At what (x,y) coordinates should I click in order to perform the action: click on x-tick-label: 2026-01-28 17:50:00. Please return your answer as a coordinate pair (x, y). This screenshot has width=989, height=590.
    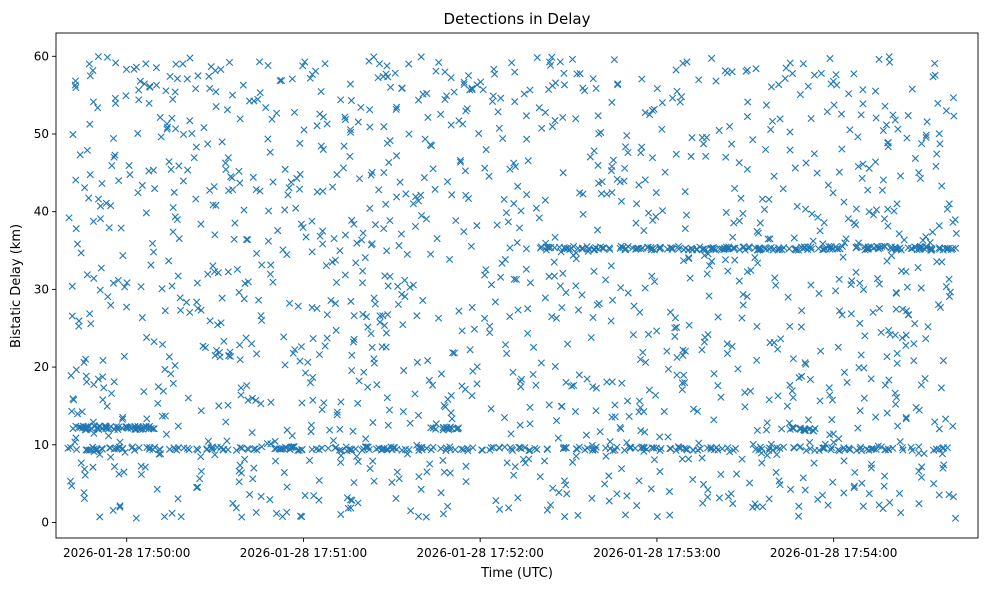
    Looking at the image, I should click on (126, 553).